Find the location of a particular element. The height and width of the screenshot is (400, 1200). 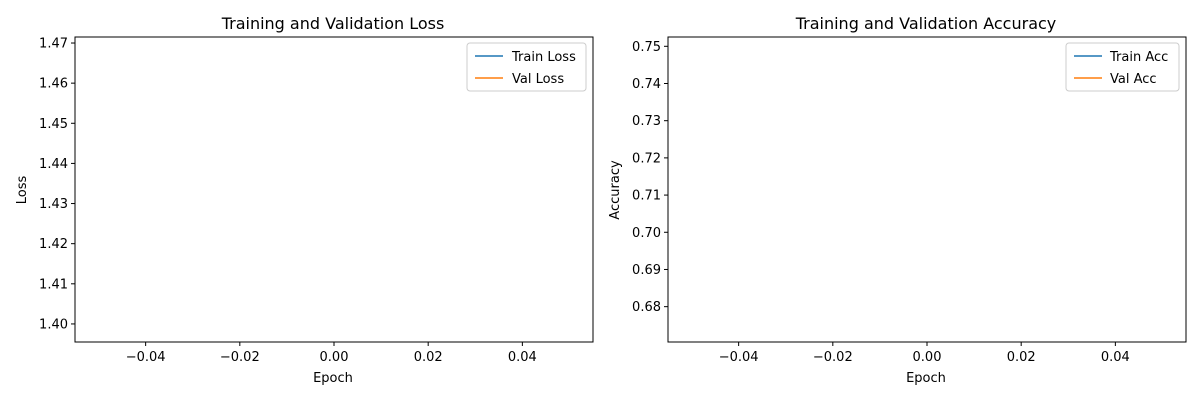

chart-title: Training and Validation Accuracy is located at coordinates (926, 23).